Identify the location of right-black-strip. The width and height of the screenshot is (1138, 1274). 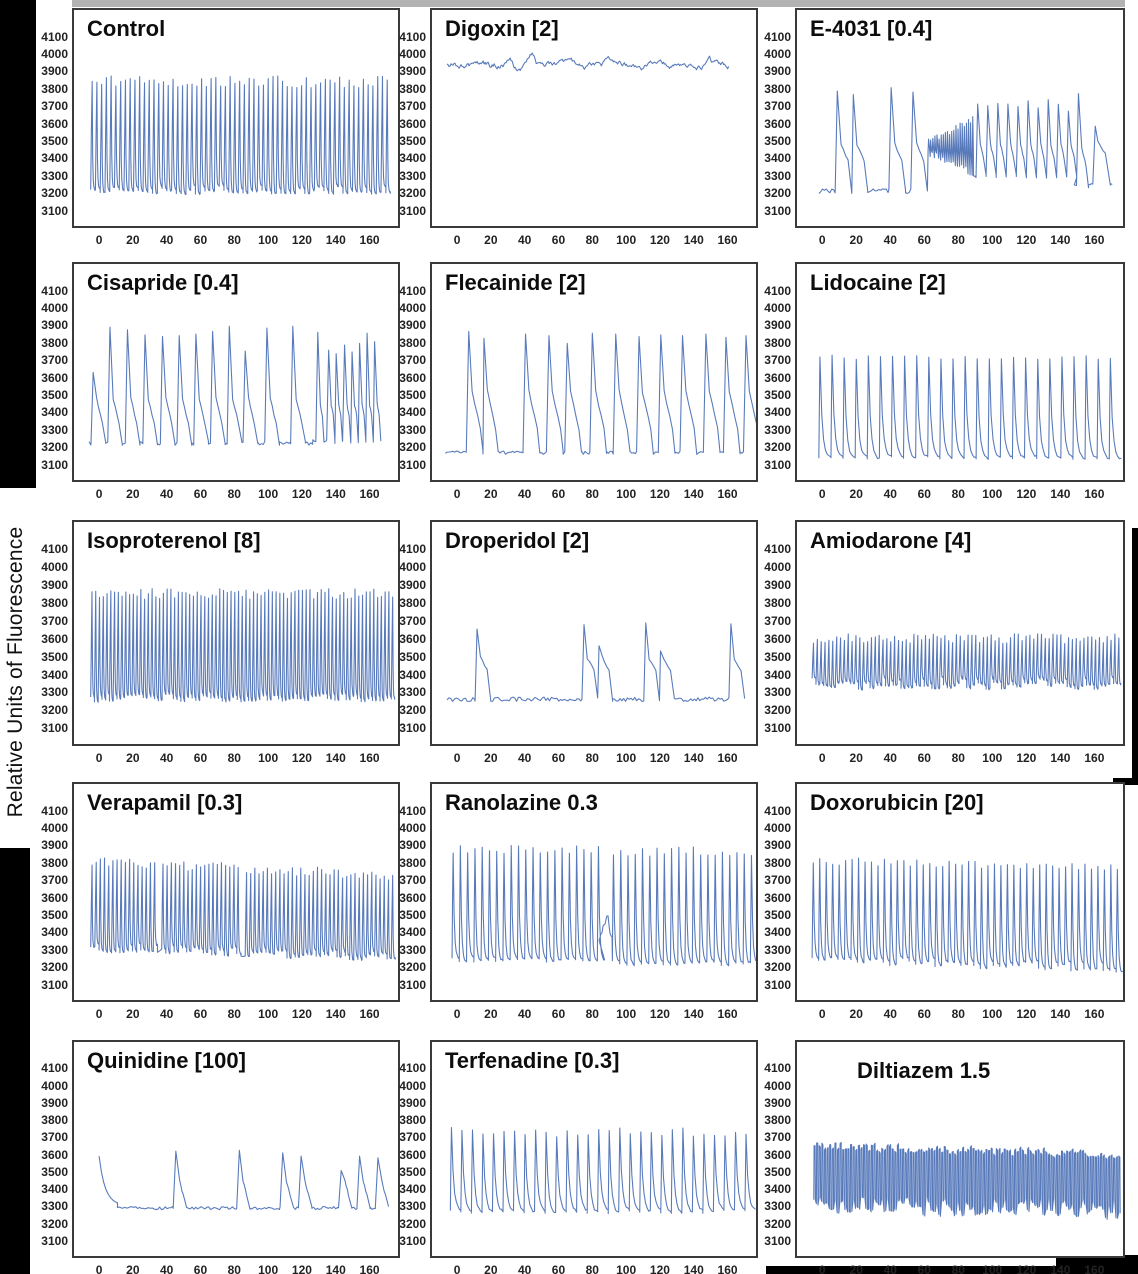
(1135, 653).